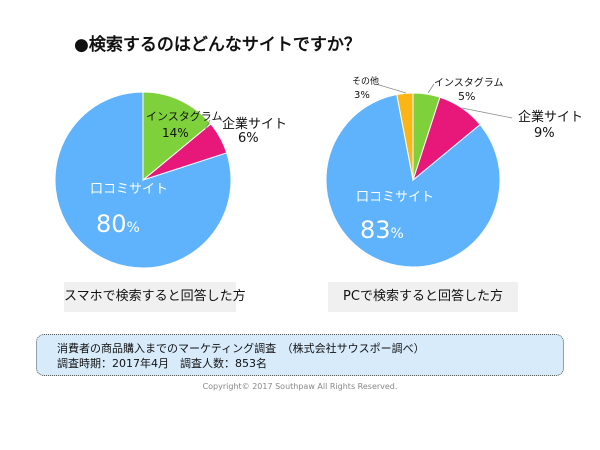 This screenshot has width=600, height=450. Describe the element at coordinates (248, 138) in the screenshot. I see `value-corporate: 6%` at that location.